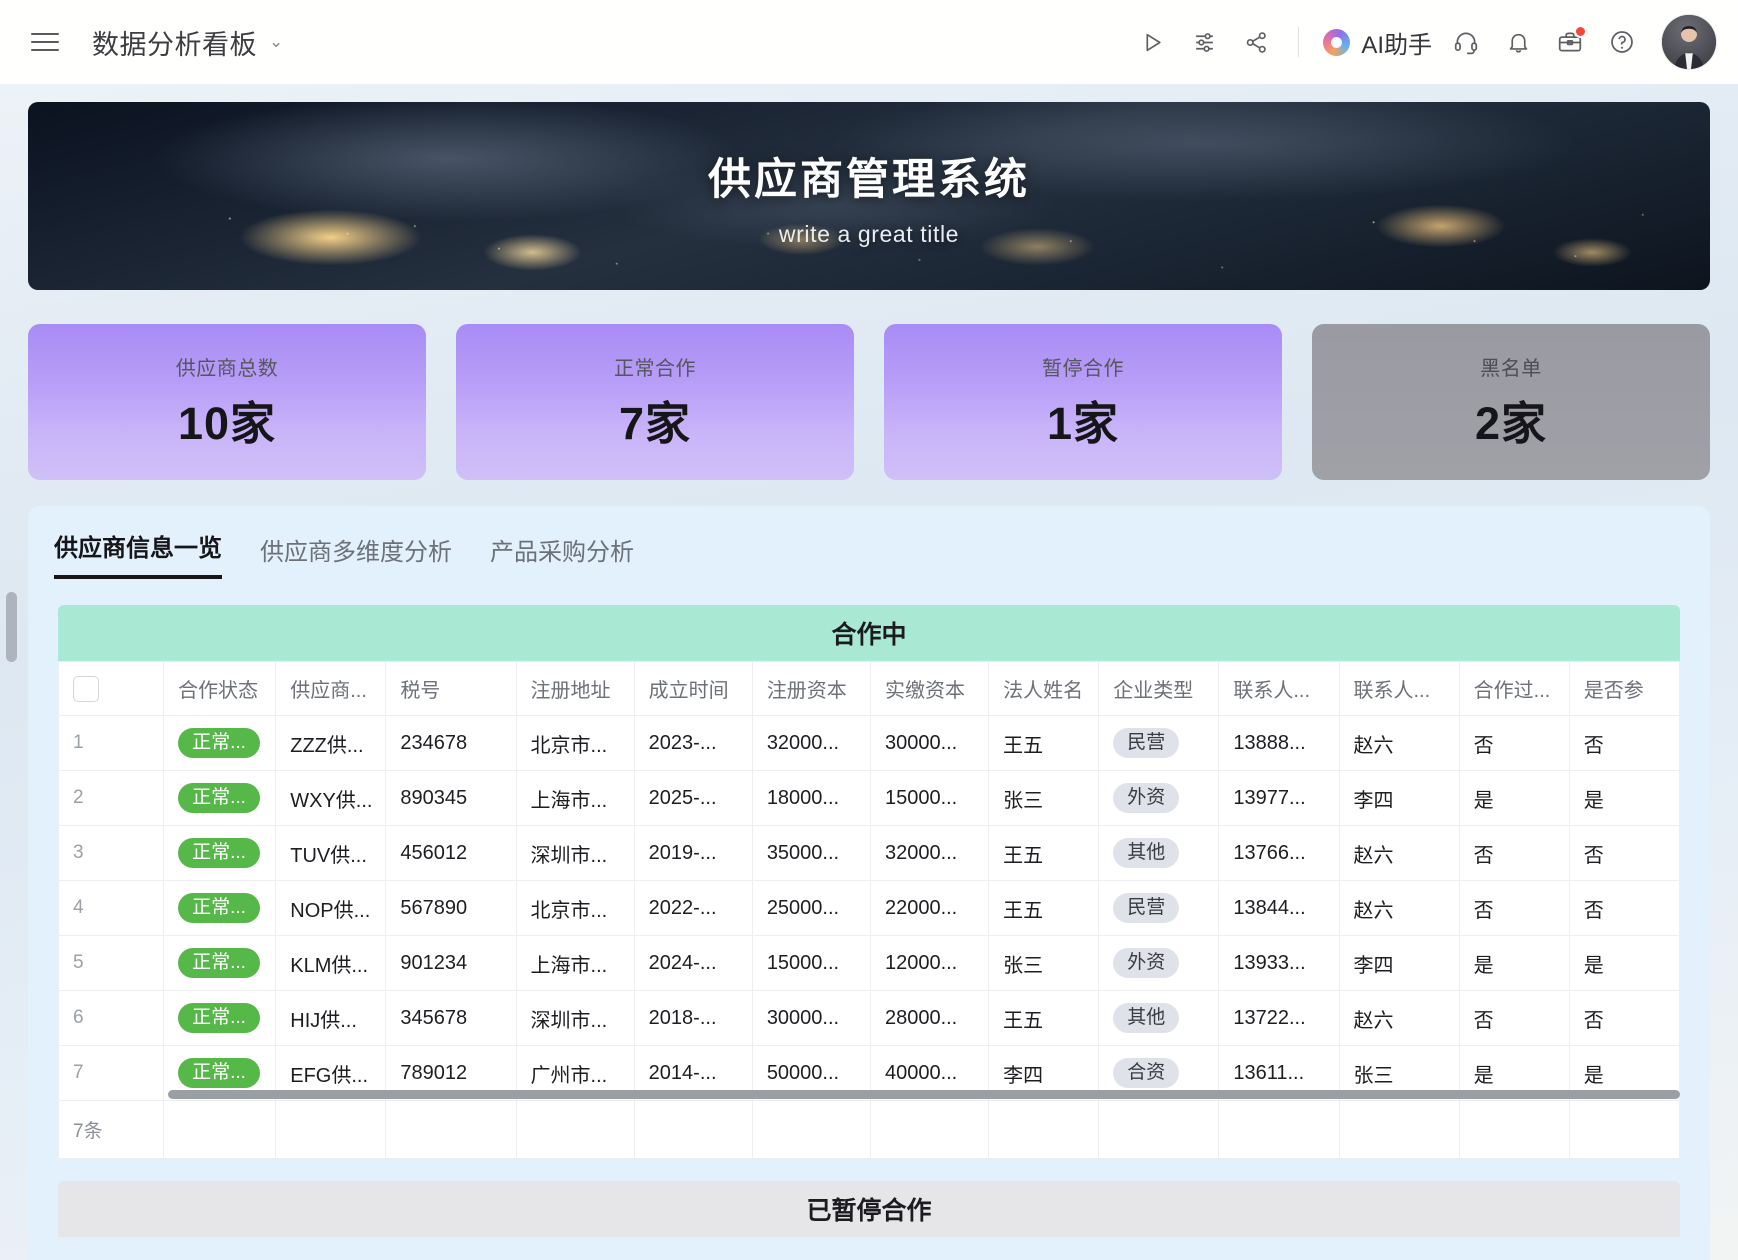  What do you see at coordinates (451, 908) in the screenshot?
I see `cell-tax: 567890` at bounding box center [451, 908].